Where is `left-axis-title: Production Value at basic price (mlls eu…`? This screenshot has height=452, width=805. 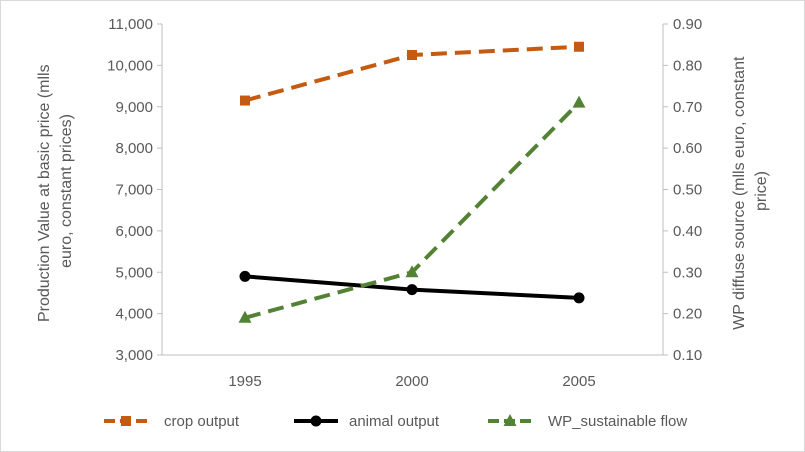
left-axis-title: Production Value at basic price (mlls eu… is located at coordinates (55, 191).